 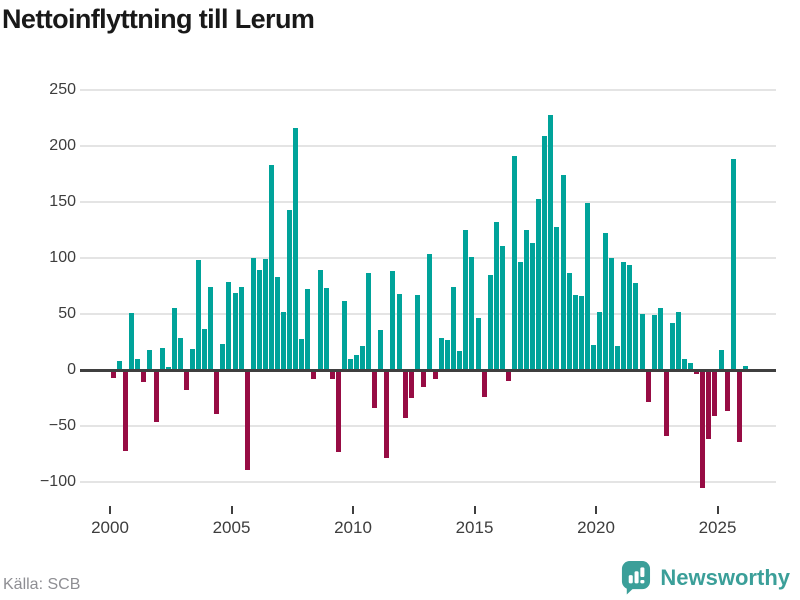 I want to click on bar-2024Q1, so click(x=697, y=372).